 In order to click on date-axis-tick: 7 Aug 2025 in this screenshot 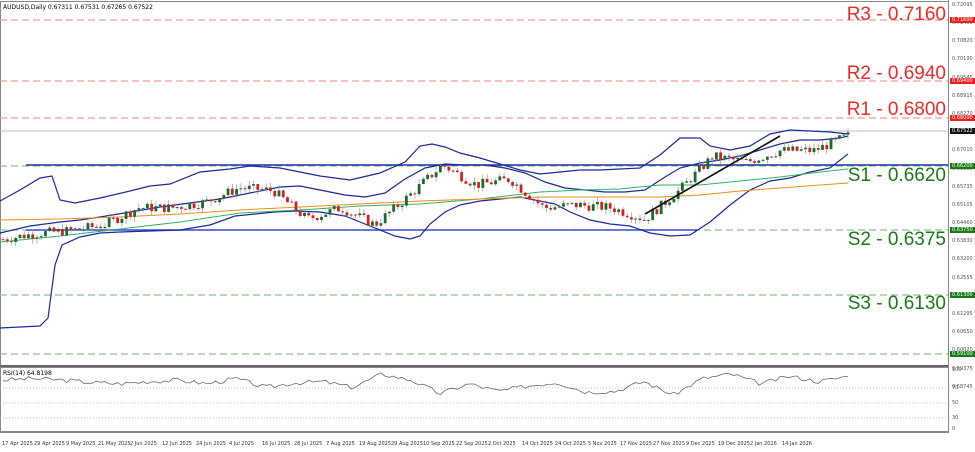, I will do `click(340, 444)`.